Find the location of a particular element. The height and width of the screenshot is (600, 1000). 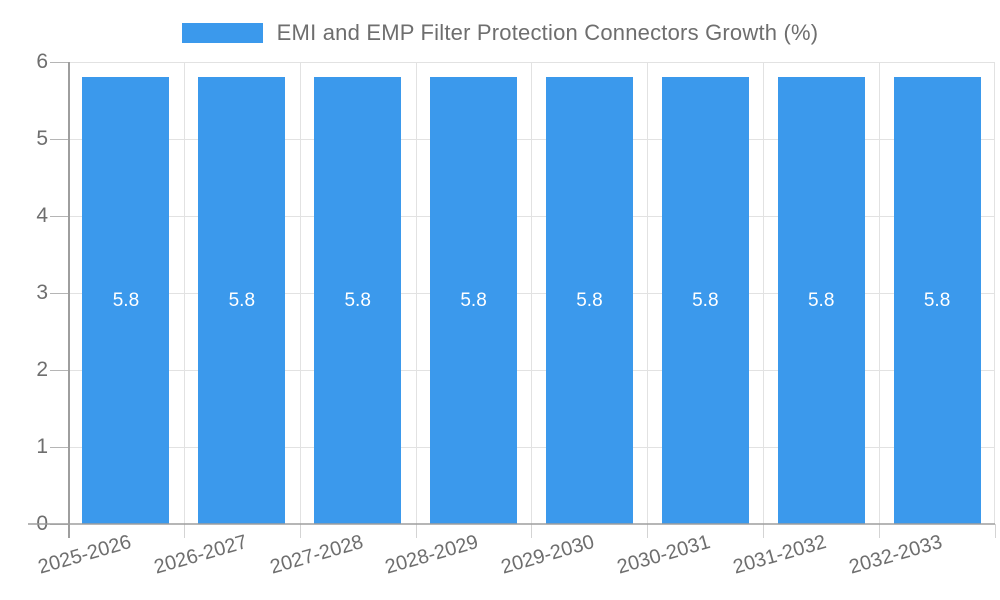

x-tick-label: 2032-2033 is located at coordinates (896, 555).